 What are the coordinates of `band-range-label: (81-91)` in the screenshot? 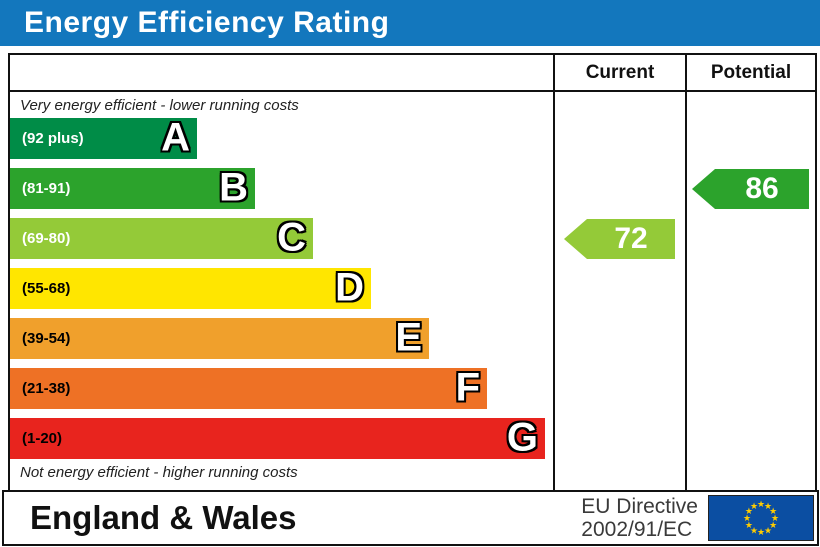 It's located at (46, 188).